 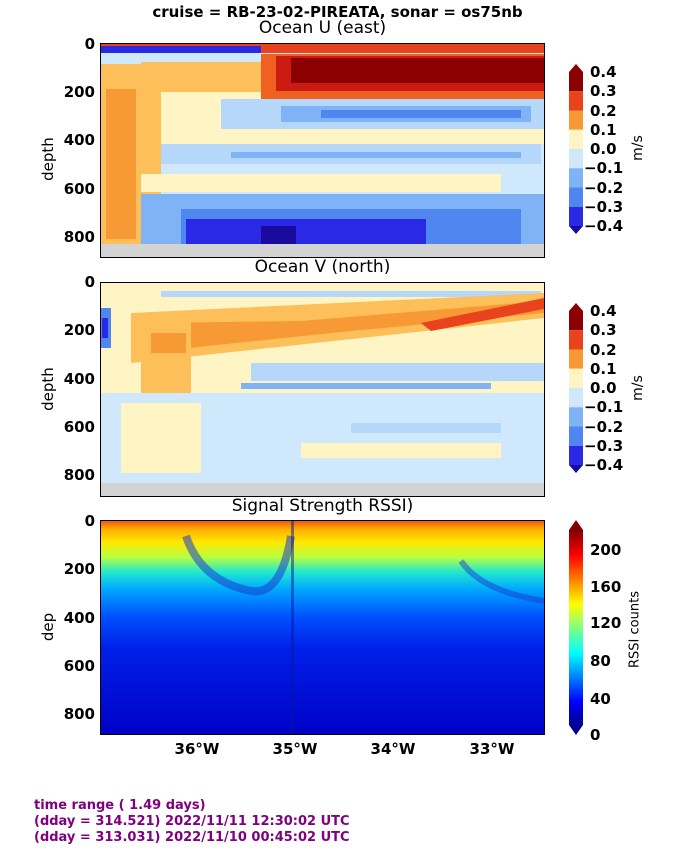 I want to click on panel-rssi-cblabel: RSSI counts, so click(x=635, y=629).